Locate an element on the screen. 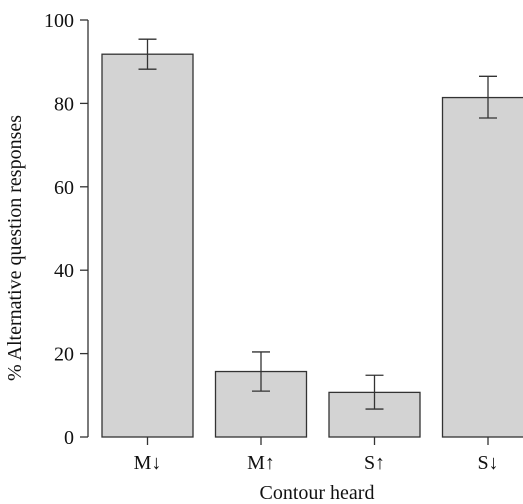 This screenshot has width=523, height=504. y-tick-label: 40 is located at coordinates (64, 271).